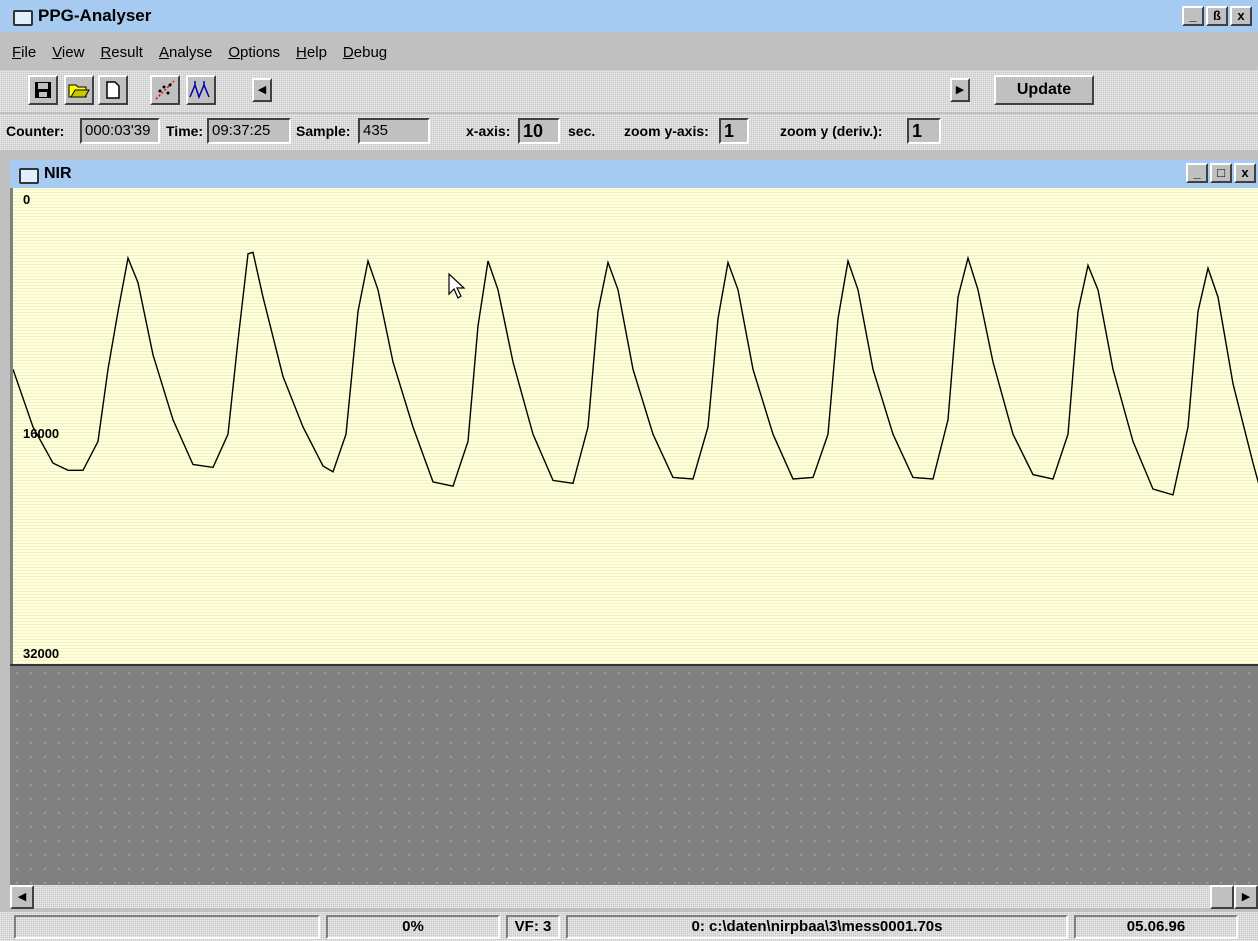 The width and height of the screenshot is (1258, 941). Describe the element at coordinates (582, 131) in the screenshot. I see `xaxis-unit: sec.` at that location.